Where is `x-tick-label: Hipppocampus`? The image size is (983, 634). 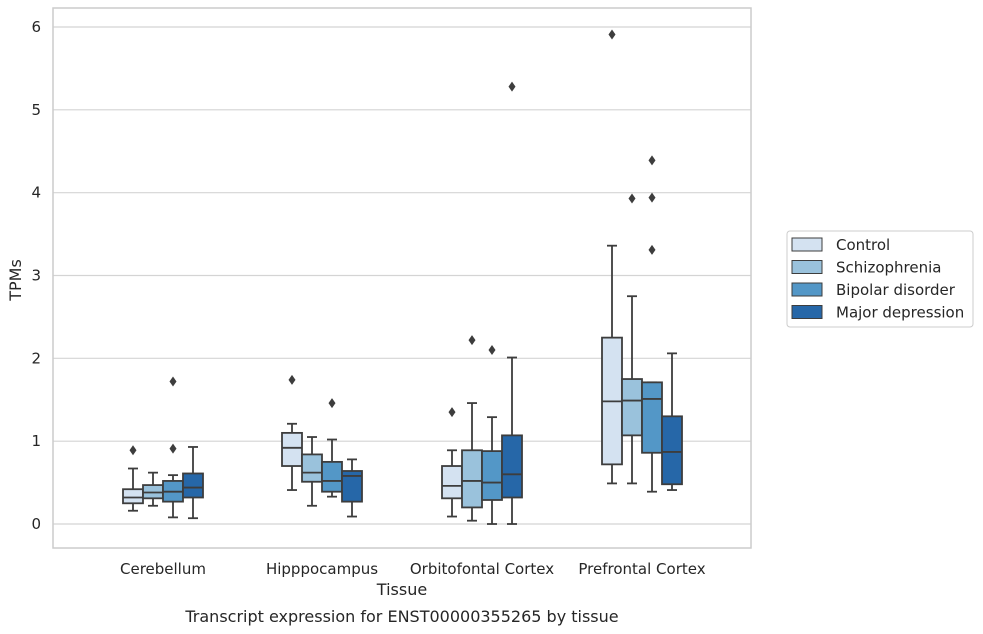 x-tick-label: Hipppocampus is located at coordinates (322, 569).